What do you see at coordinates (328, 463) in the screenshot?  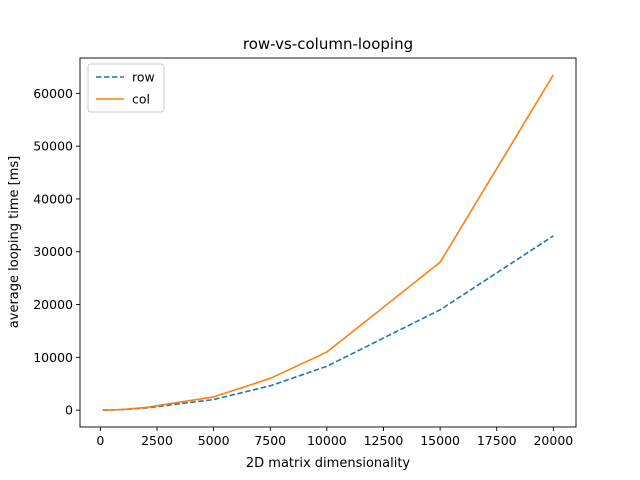 I see `x-axis-label: 2D matrix dimensionality` at bounding box center [328, 463].